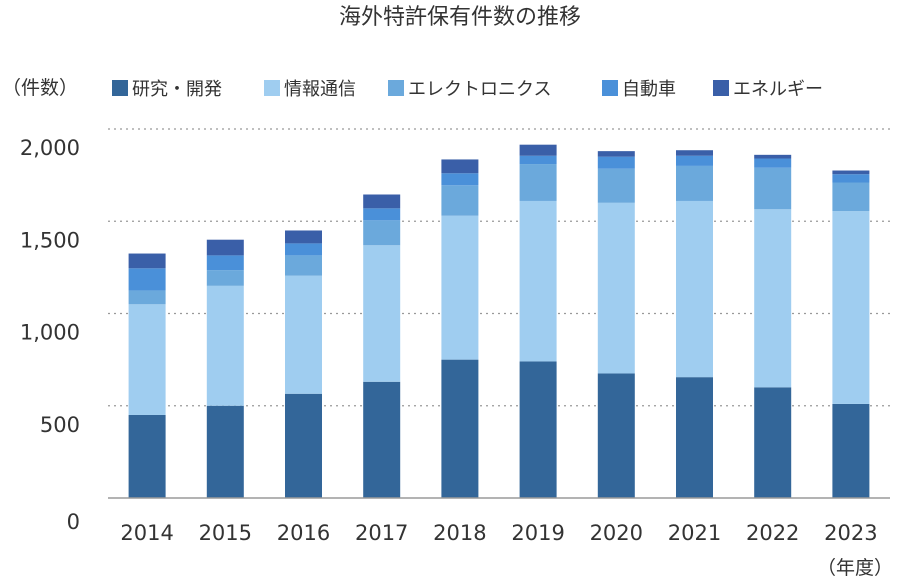 The height and width of the screenshot is (578, 920). What do you see at coordinates (146, 533) in the screenshot?
I see `x-tick-label: 2014` at bounding box center [146, 533].